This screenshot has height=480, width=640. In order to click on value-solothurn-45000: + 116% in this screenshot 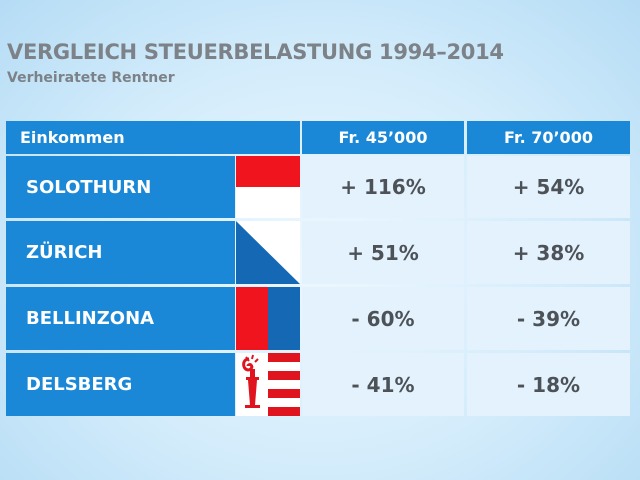, I will do `click(383, 187)`.